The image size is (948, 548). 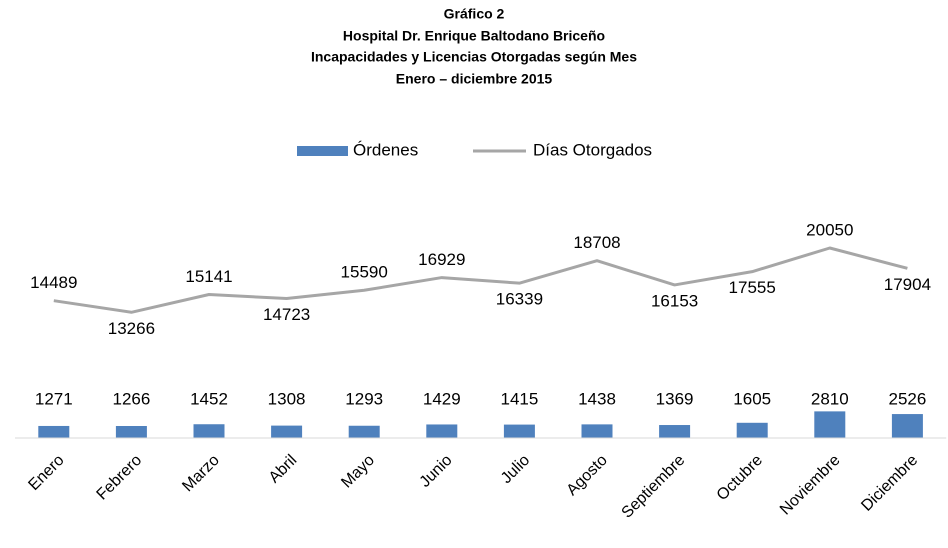 What do you see at coordinates (54, 398) in the screenshot?
I see `data-label: 1271` at bounding box center [54, 398].